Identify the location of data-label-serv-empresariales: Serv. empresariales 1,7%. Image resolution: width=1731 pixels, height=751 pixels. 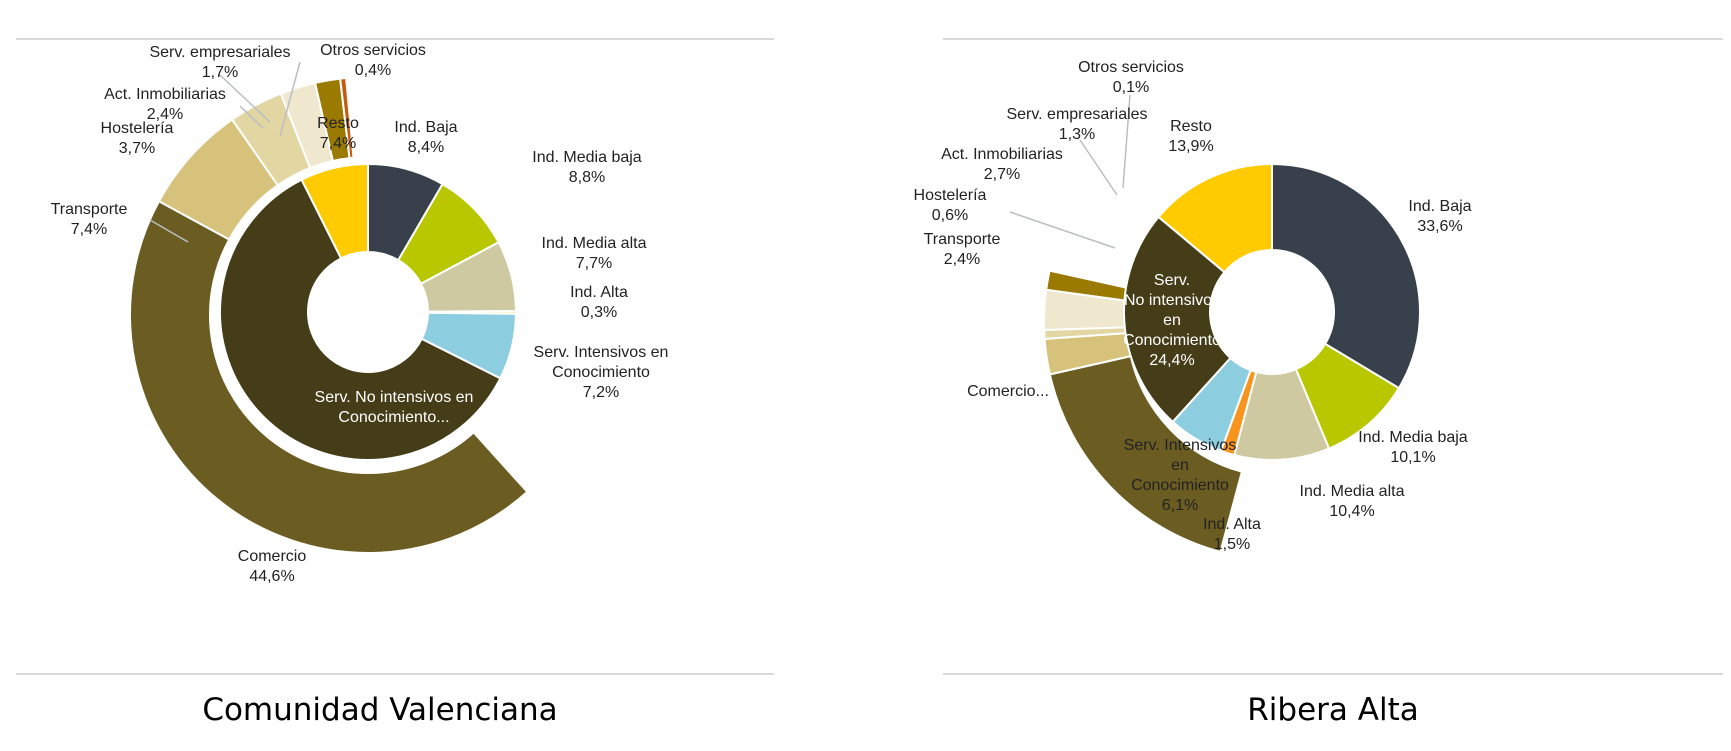
(219, 62).